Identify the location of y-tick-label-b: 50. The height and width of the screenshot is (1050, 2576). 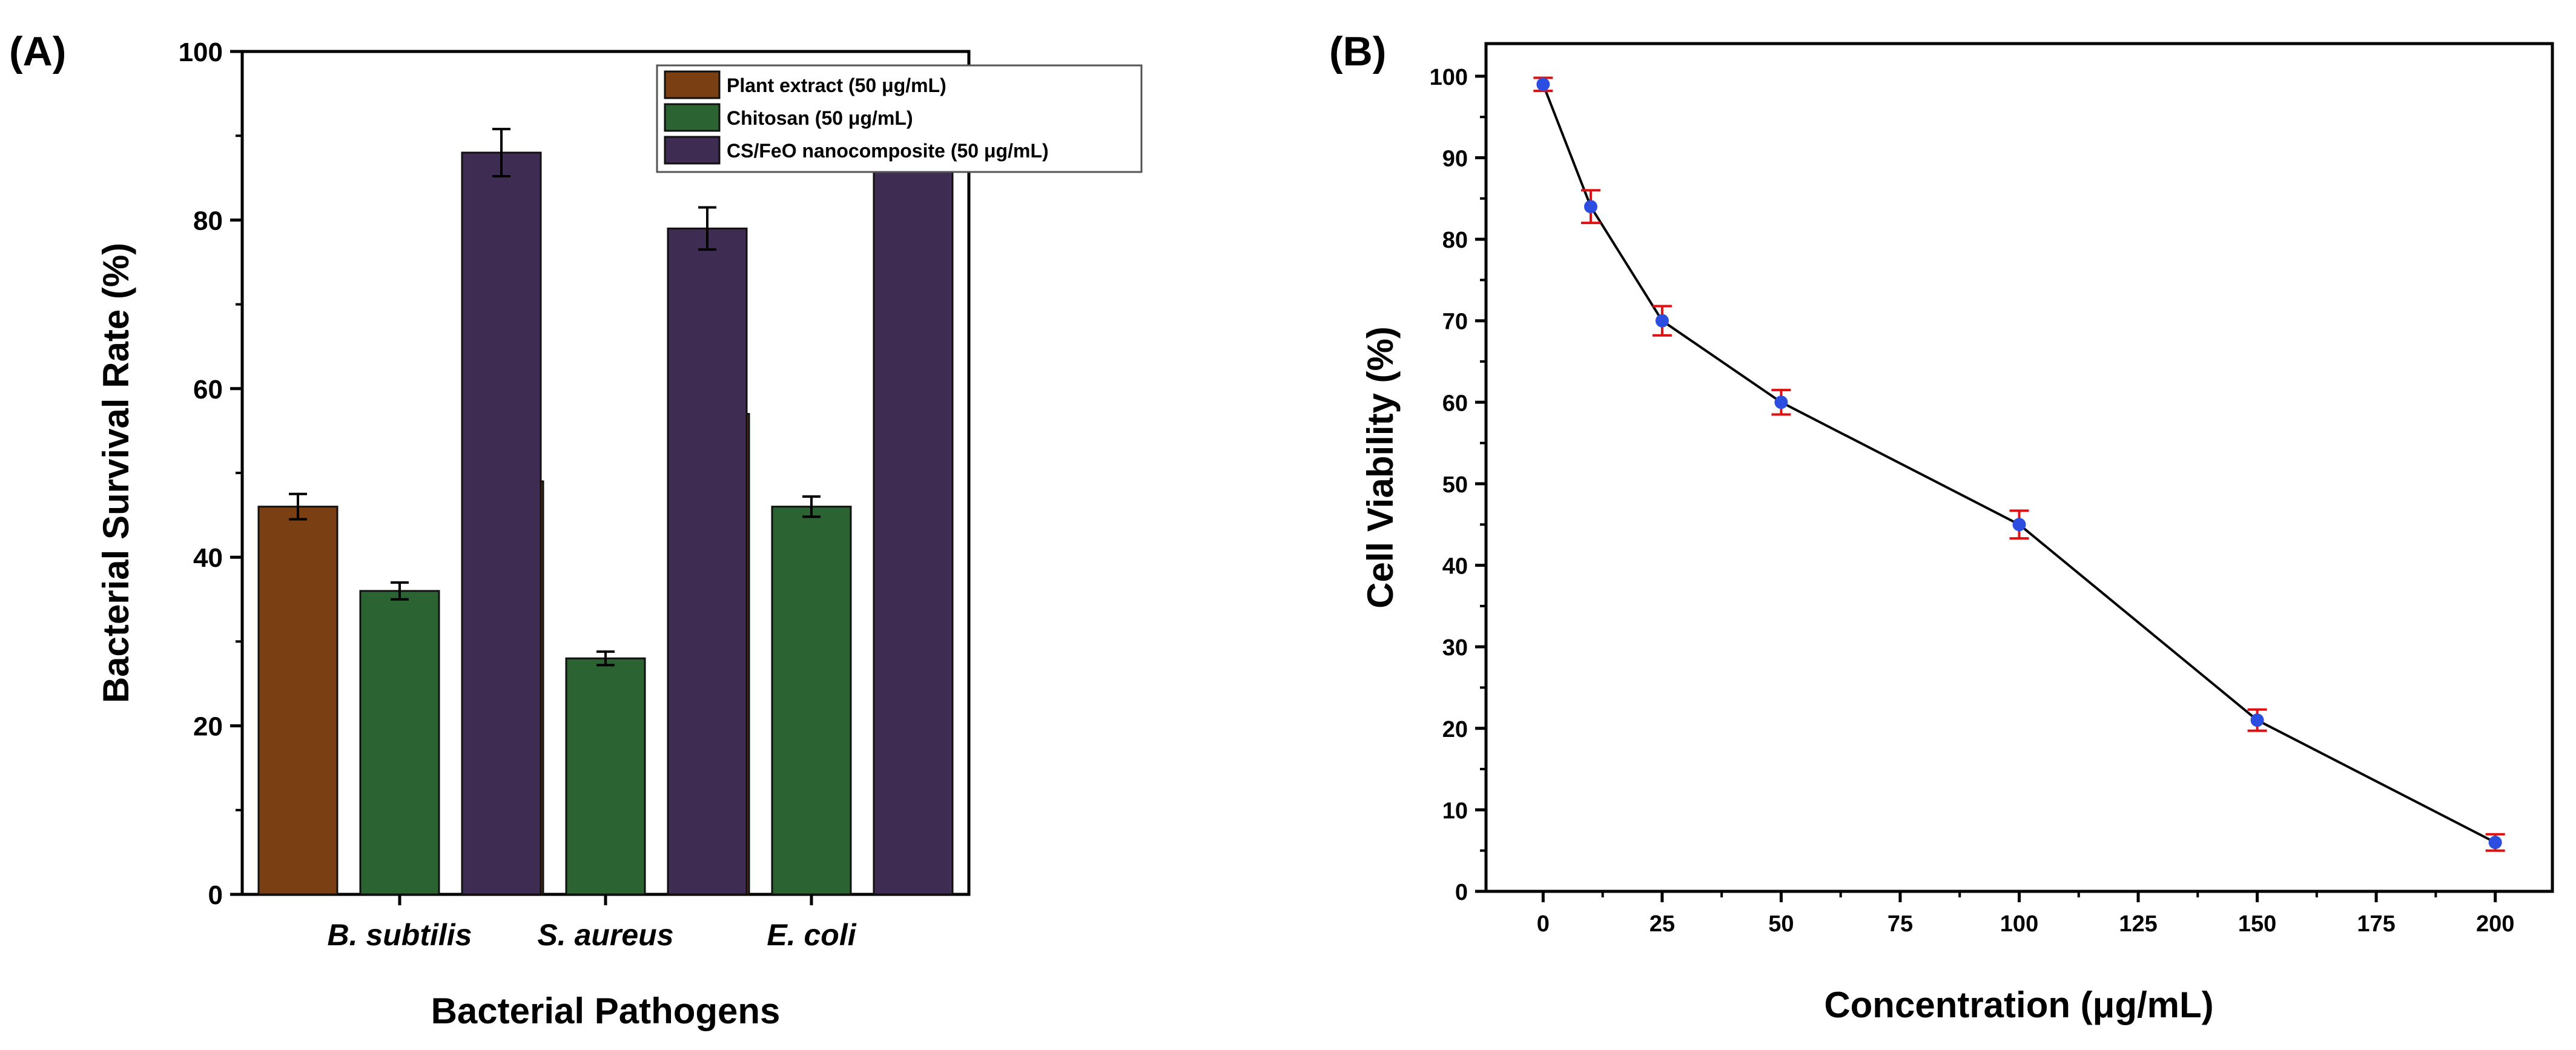
(1455, 485).